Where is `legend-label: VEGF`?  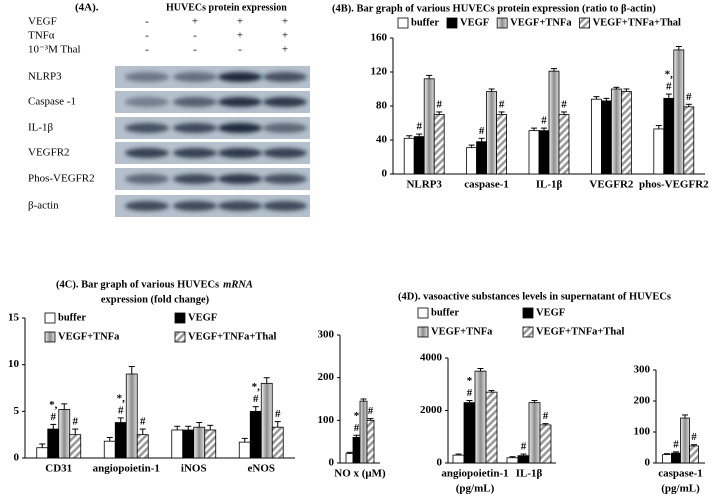 legend-label: VEGF is located at coordinates (202, 317).